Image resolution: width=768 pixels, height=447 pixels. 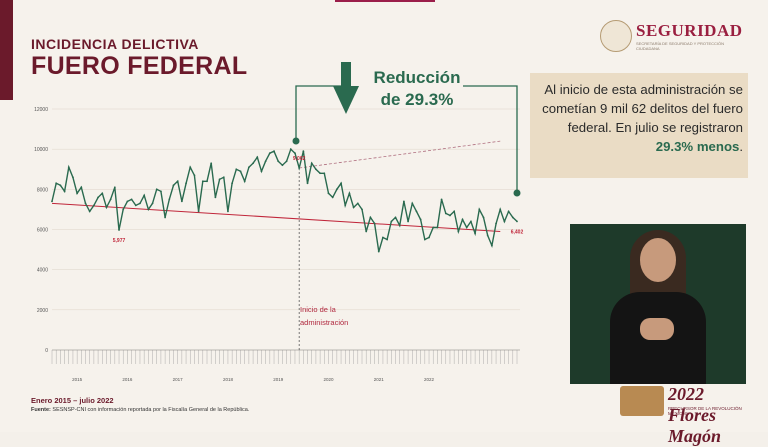 What do you see at coordinates (42, 271) in the screenshot?
I see `y-tick-label: 4000` at bounding box center [42, 271].